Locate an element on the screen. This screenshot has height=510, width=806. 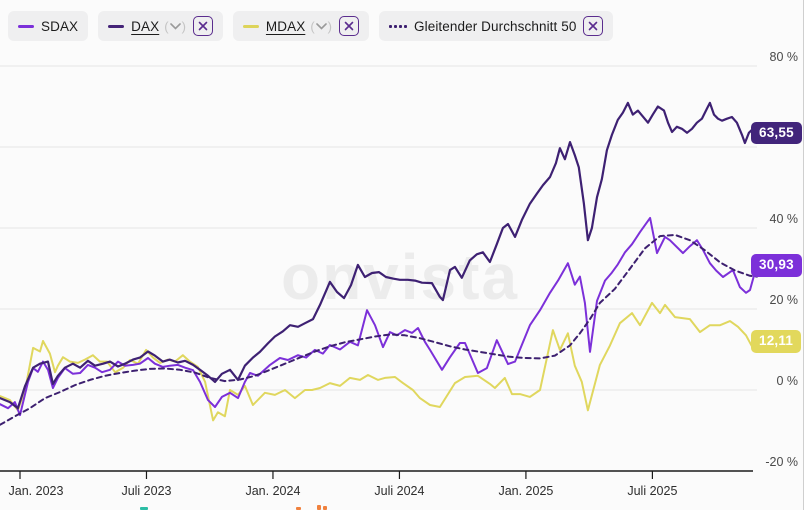
legend-label-moving-average: Gleitender Durchschnitt 50 is located at coordinates (495, 26).